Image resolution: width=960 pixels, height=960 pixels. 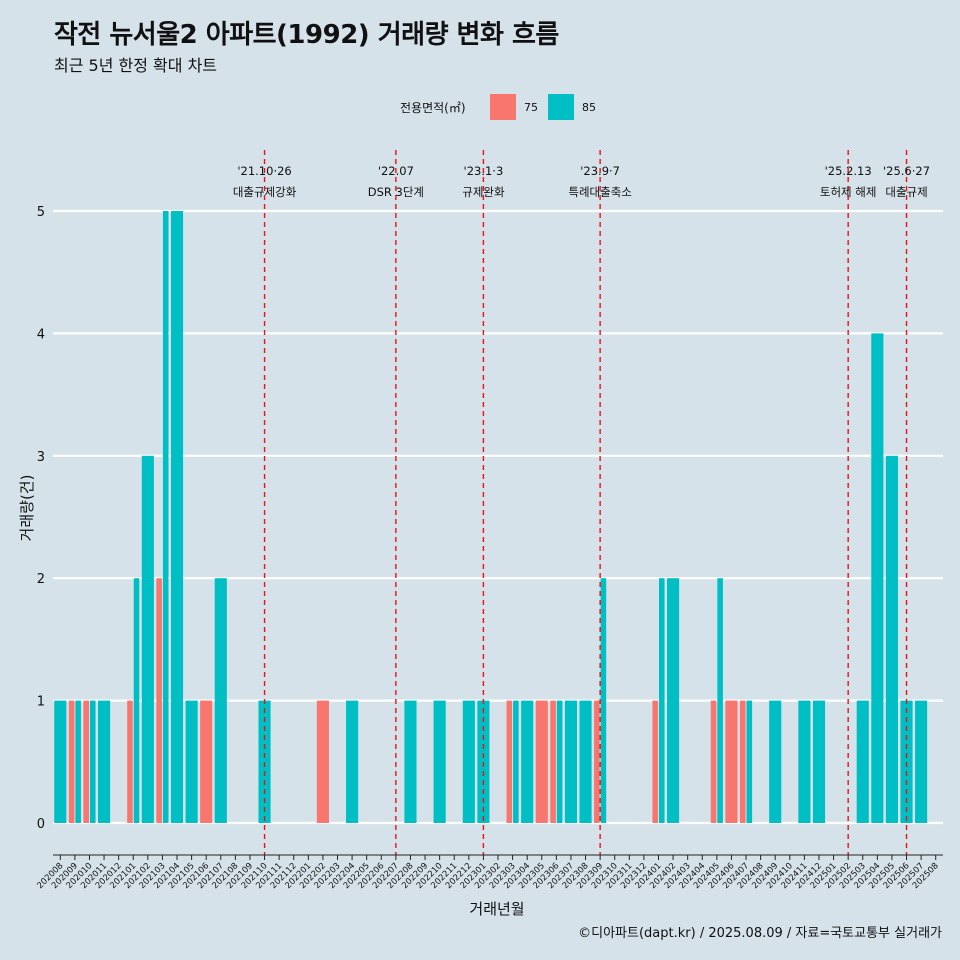 I want to click on y-tick-label: 4, so click(x=41, y=334).